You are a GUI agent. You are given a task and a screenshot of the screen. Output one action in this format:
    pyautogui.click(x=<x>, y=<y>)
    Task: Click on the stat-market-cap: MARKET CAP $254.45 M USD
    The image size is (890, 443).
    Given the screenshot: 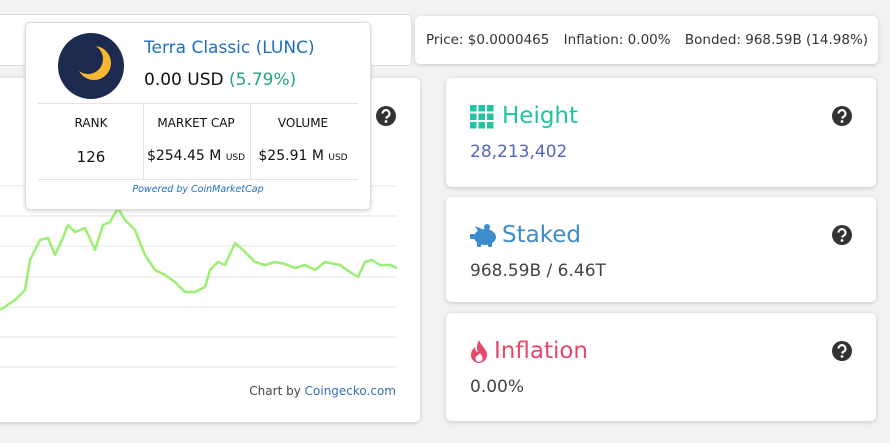 What is the action you would take?
    pyautogui.click(x=196, y=134)
    